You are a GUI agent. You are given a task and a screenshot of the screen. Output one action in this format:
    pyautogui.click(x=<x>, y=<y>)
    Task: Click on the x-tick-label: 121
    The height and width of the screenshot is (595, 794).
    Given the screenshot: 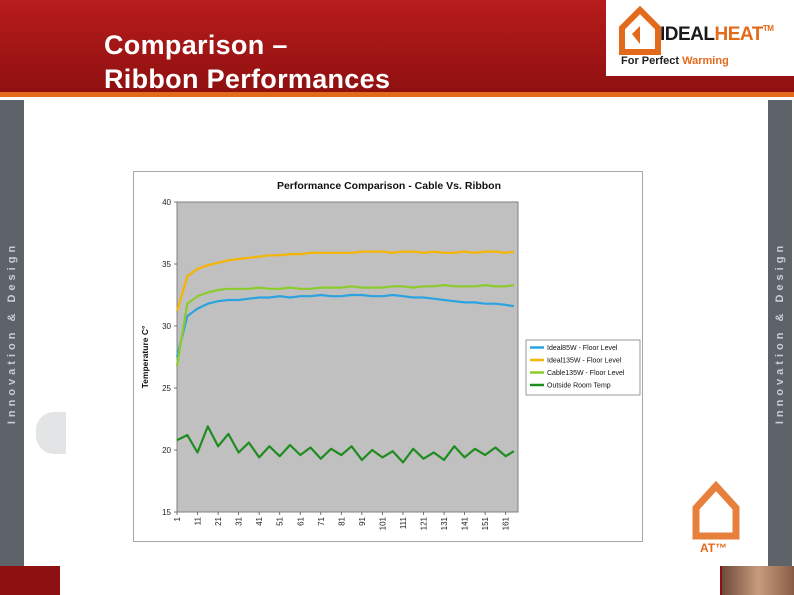 What is the action you would take?
    pyautogui.click(x=424, y=523)
    